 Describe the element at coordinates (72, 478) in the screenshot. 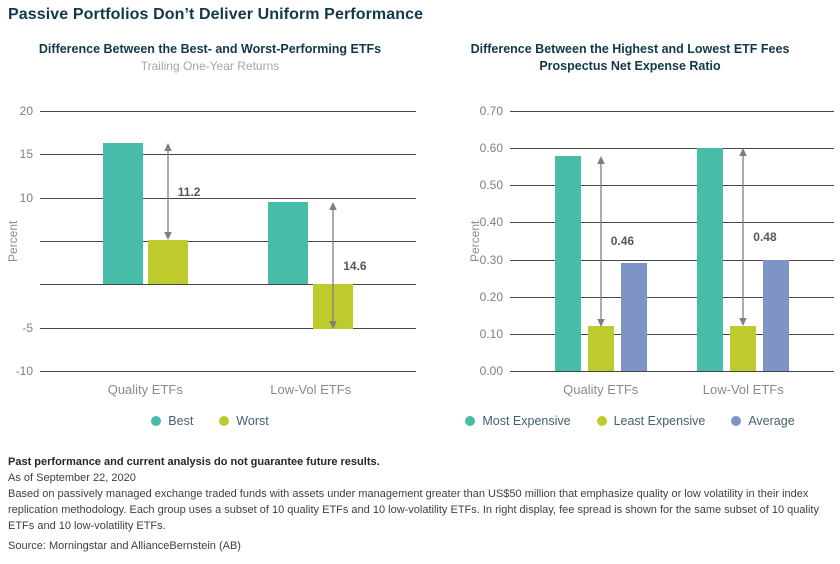

I see `as-of-date: As of September 22, 2020` at that location.